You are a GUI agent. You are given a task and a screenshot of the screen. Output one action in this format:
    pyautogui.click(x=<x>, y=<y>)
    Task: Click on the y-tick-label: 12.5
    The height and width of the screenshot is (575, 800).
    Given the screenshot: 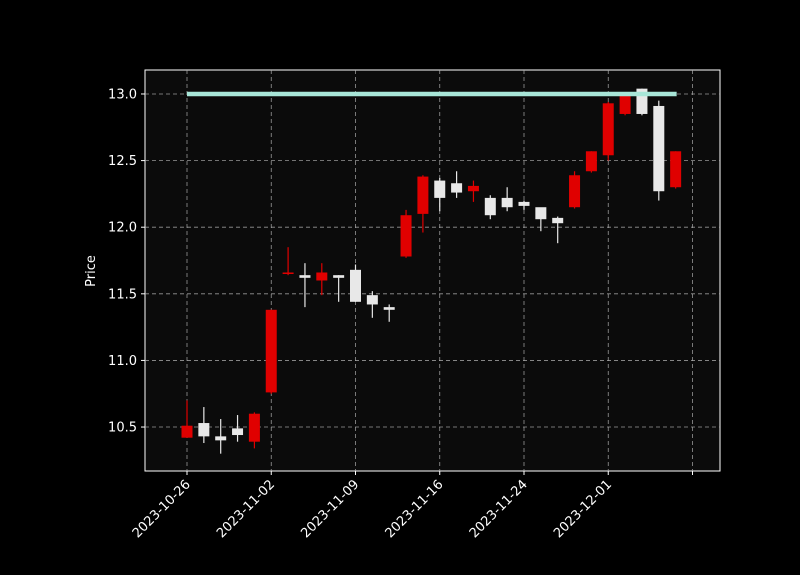 What is the action you would take?
    pyautogui.click(x=122, y=161)
    